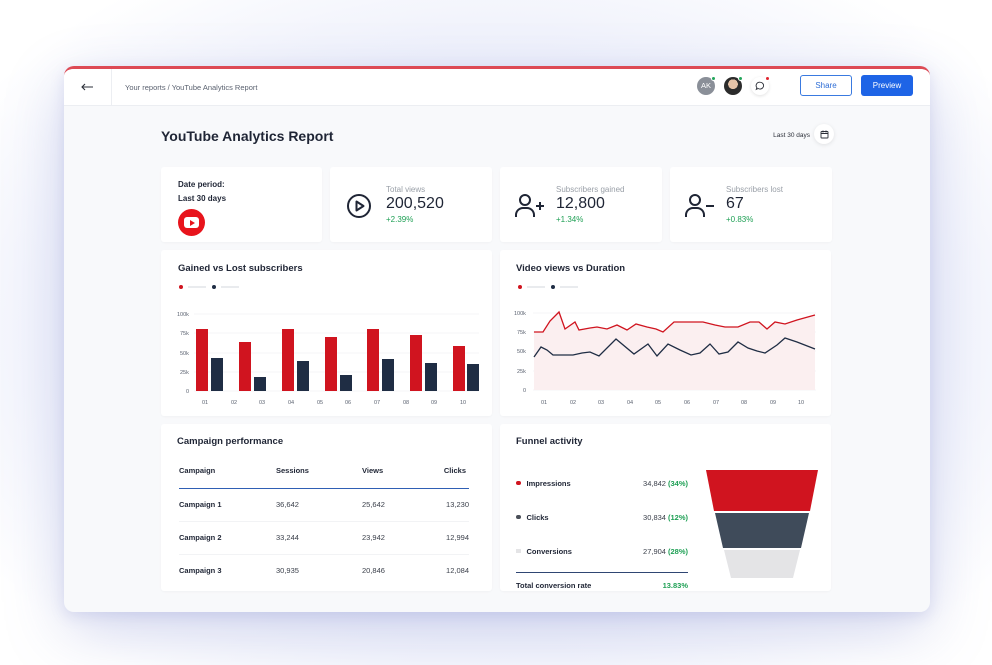 This screenshot has width=992, height=665. I want to click on svg-text: 06, so click(348, 403).